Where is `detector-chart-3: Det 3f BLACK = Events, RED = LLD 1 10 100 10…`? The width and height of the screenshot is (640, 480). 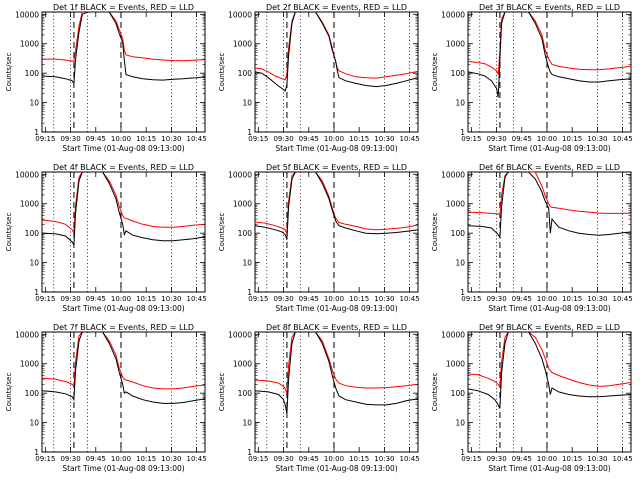
detector-chart-3: Det 3f BLACK = Events, RED = LLD 1 10 100 10… is located at coordinates (532, 78).